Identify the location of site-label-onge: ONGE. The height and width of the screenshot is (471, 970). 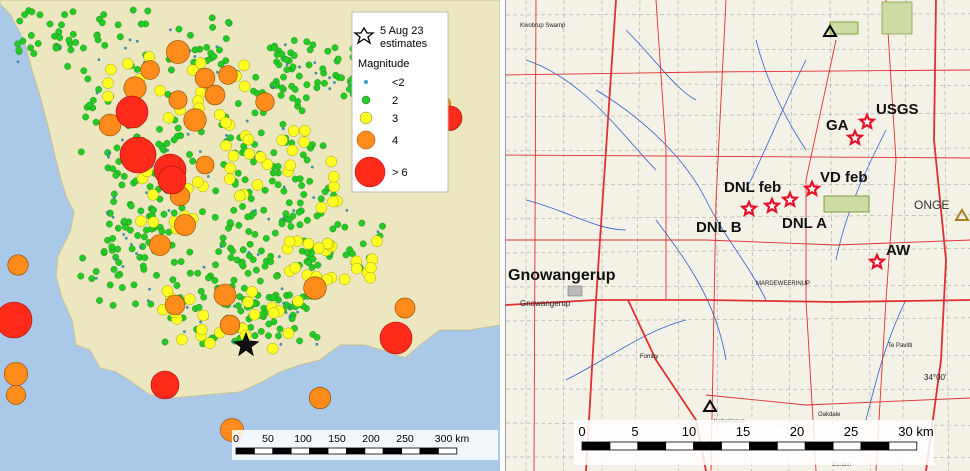
(931, 205).